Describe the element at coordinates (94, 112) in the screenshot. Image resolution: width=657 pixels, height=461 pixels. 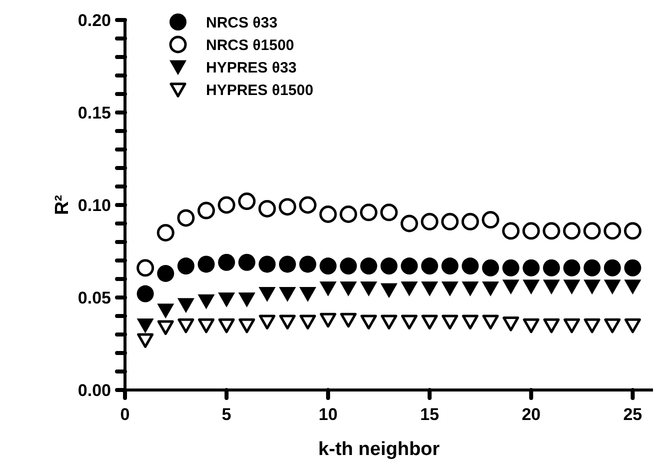
I see `y-tick-label: 0.15` at that location.